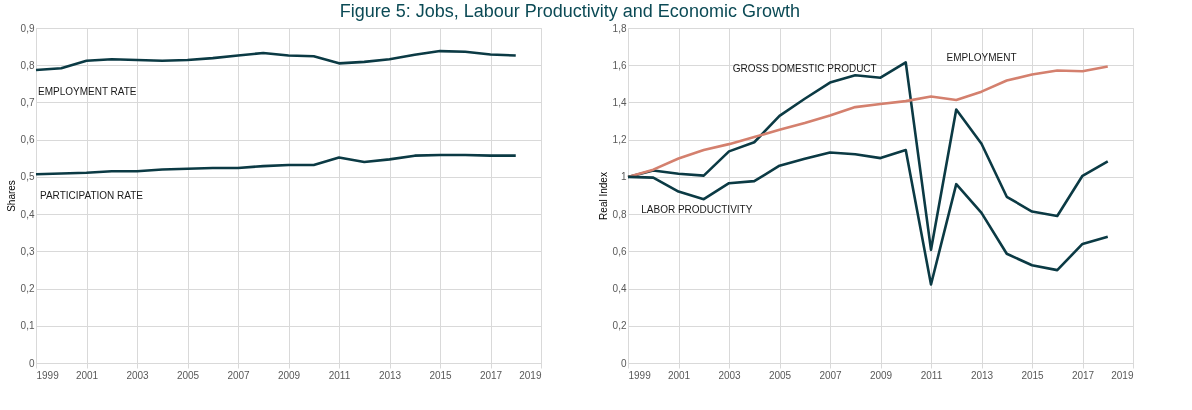 The width and height of the screenshot is (1192, 410). Describe the element at coordinates (804, 68) in the screenshot. I see `series-label: GROSS DOMESTIC PRODUCT` at that location.